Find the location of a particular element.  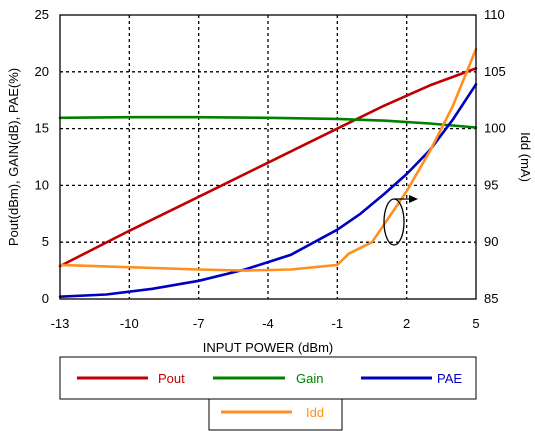

x-tick-label: -10 is located at coordinates (129, 323).